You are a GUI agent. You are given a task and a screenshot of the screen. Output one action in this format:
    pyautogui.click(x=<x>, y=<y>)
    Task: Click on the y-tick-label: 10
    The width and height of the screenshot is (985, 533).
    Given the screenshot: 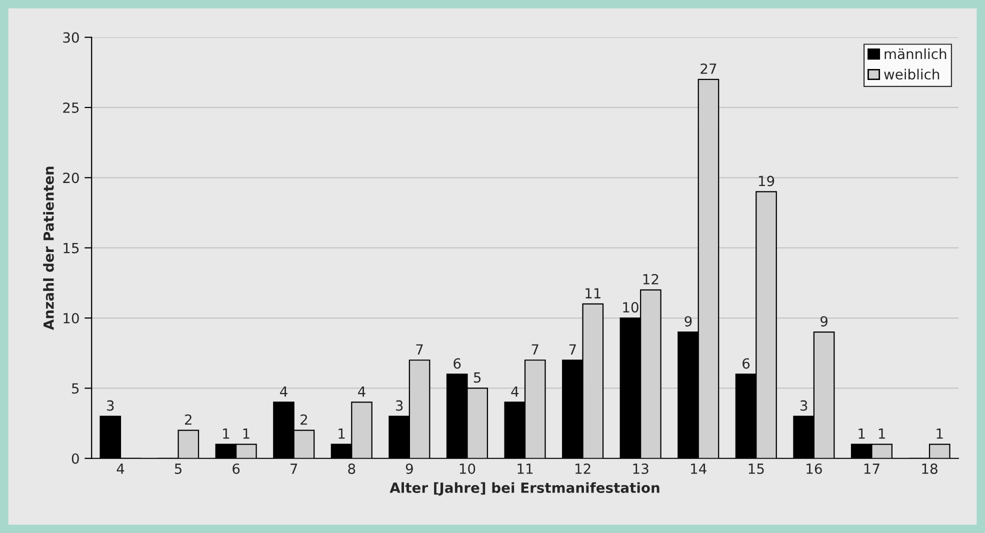 What is the action you would take?
    pyautogui.click(x=71, y=318)
    